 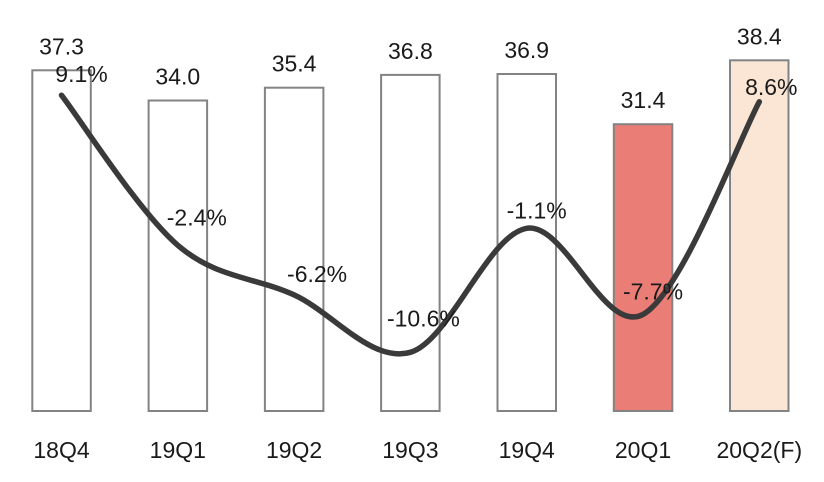 I want to click on growth-rate-label-19Q1: -2.4%, so click(x=197, y=217).